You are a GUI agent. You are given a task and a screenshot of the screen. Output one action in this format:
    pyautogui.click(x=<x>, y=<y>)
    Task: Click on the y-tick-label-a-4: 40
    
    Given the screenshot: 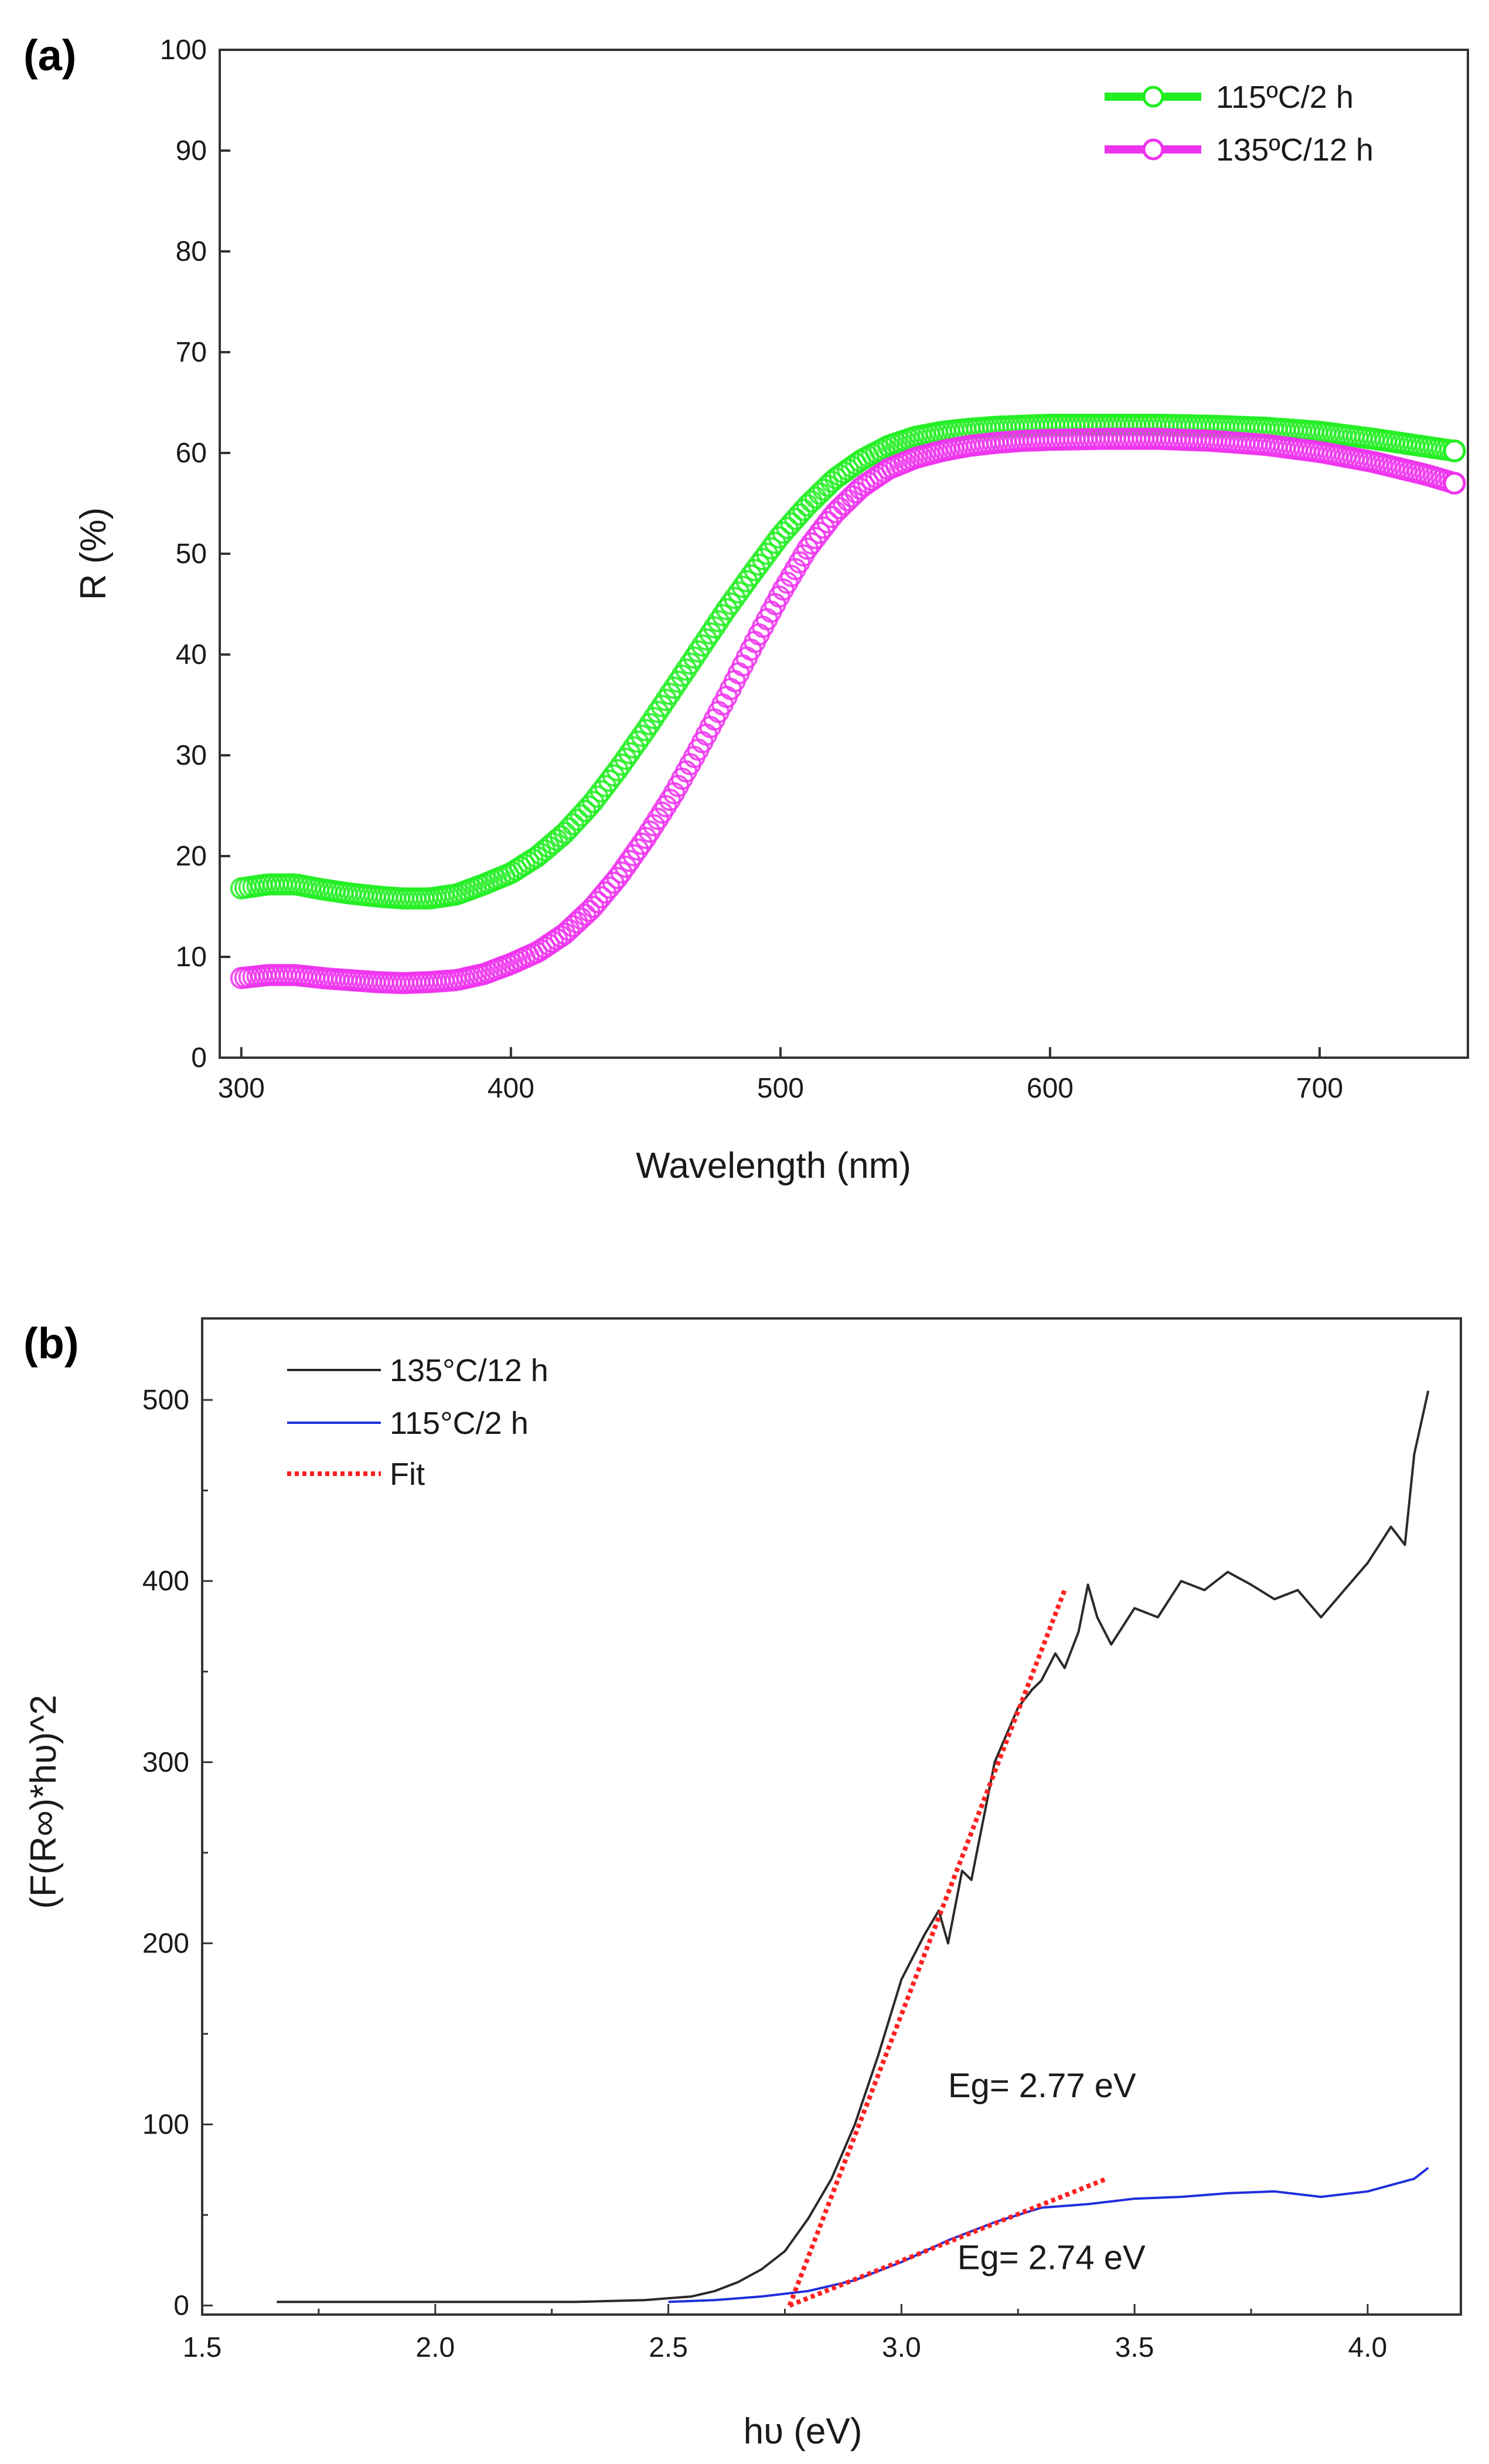 What is the action you would take?
    pyautogui.click(x=192, y=655)
    